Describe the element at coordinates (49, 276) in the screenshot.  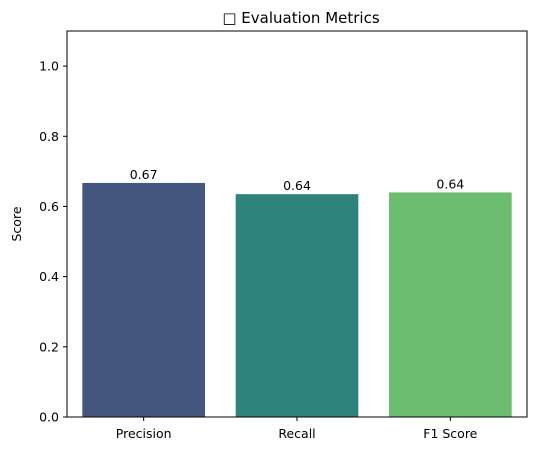
I see `y-tick-label: 0.4` at that location.